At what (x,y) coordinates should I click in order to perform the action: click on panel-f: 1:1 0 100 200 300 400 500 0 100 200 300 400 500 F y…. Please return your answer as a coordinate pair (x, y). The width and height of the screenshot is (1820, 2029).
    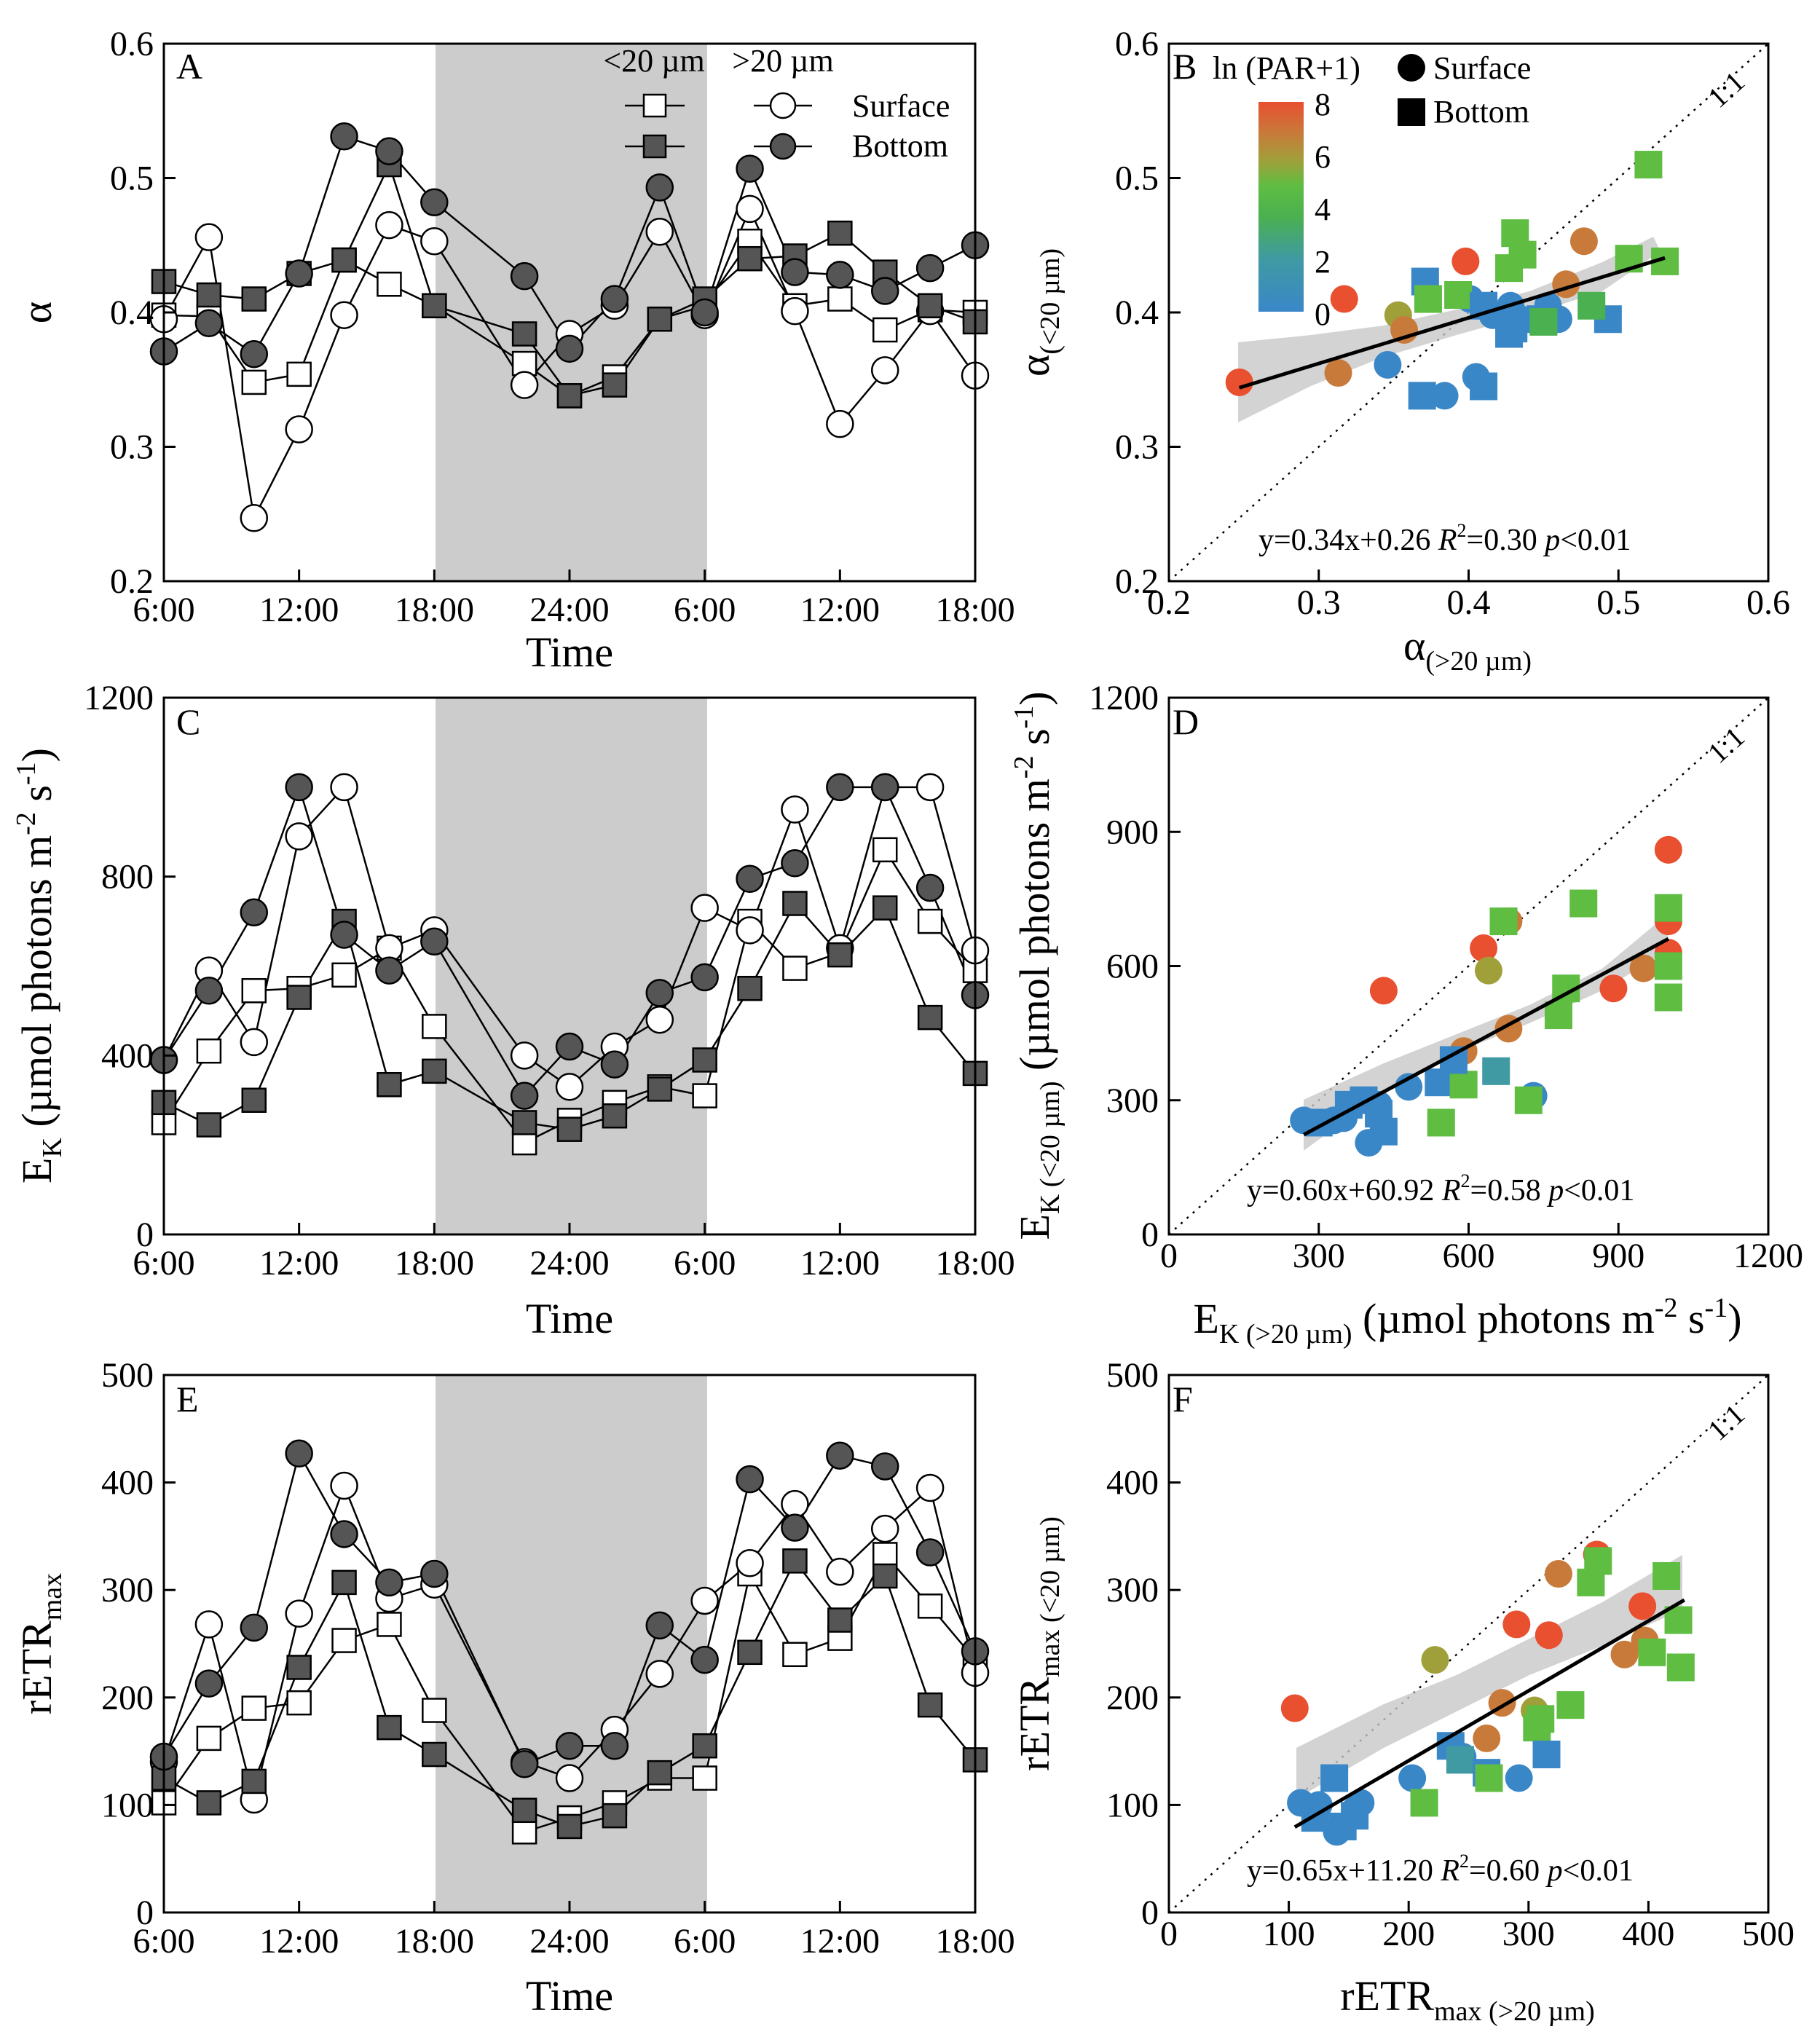
    Looking at the image, I should click on (1403, 1691).